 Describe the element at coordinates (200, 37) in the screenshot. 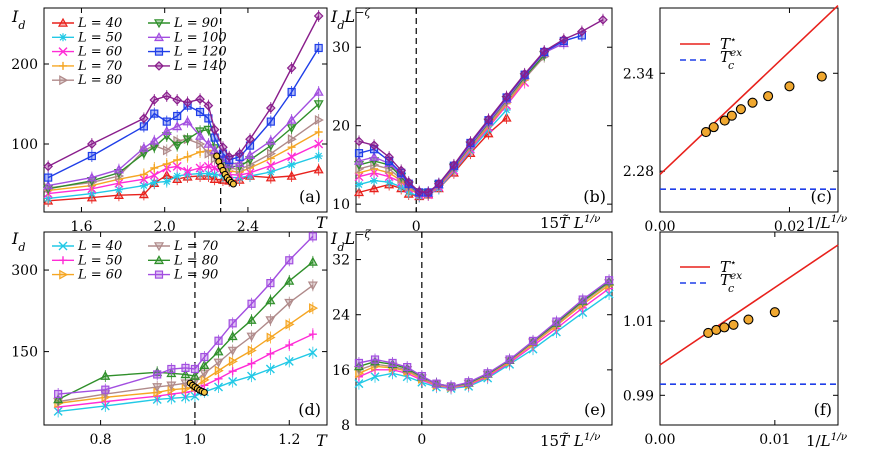

I see `legend-label: L = 100` at that location.